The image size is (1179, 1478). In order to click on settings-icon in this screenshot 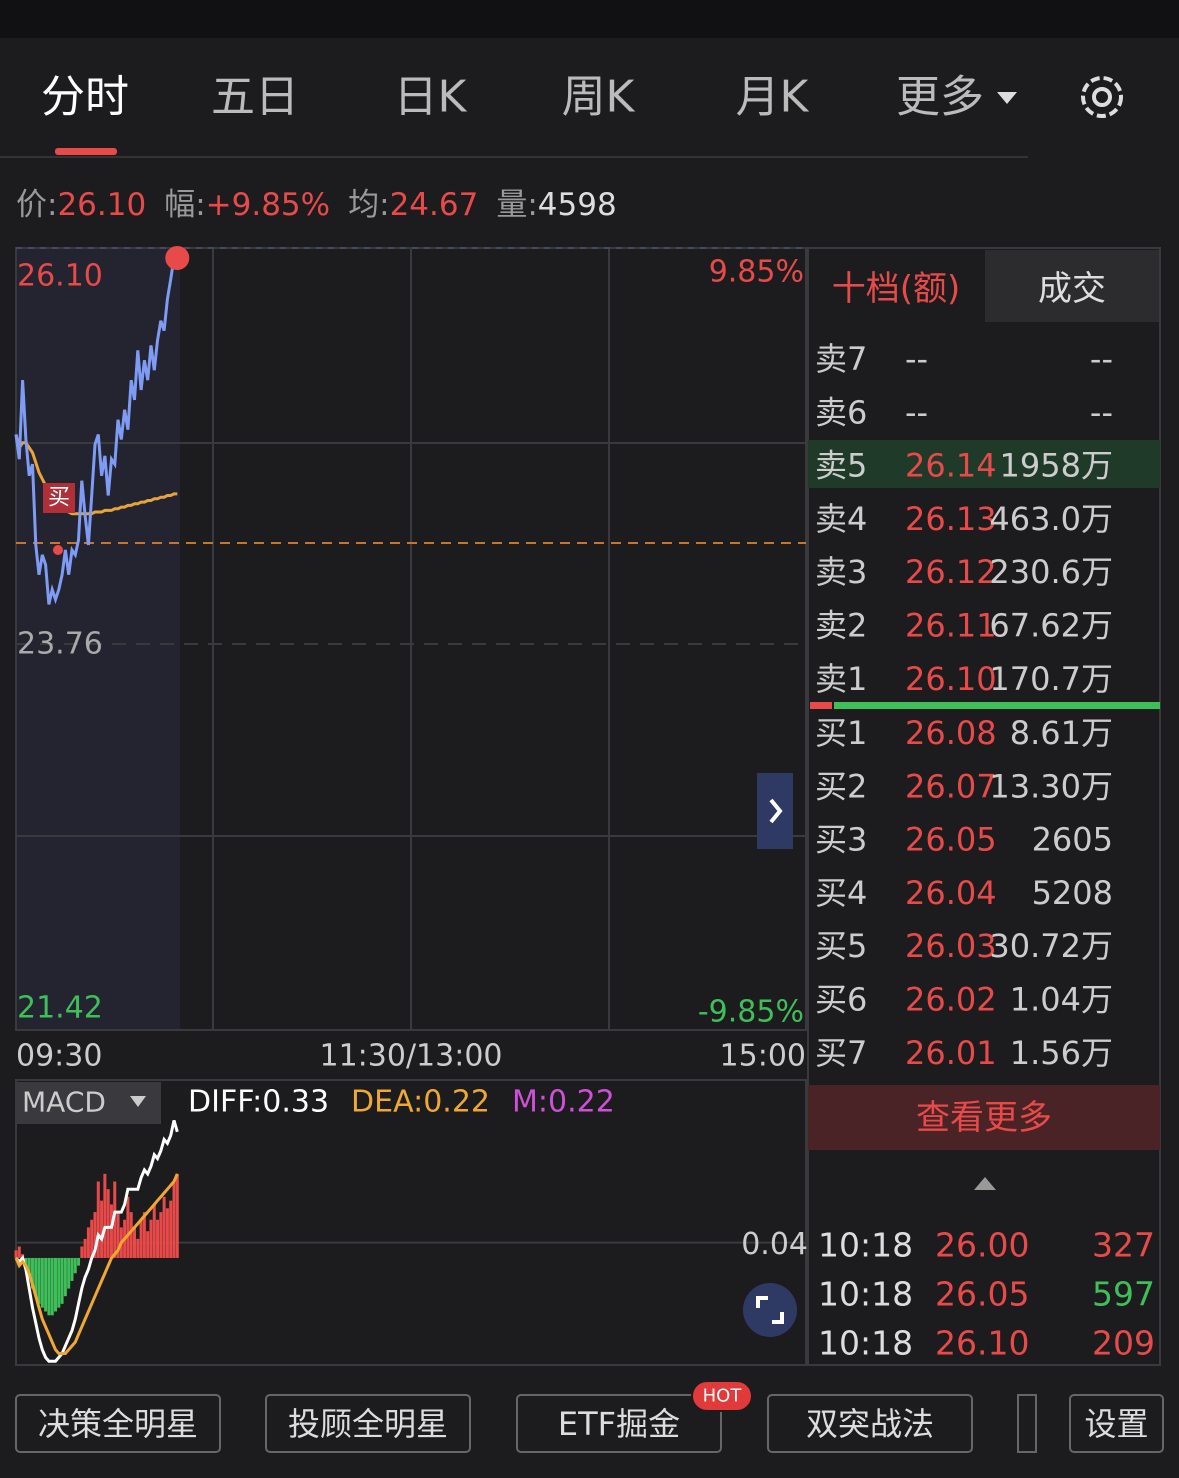, I will do `click(1102, 97)`.